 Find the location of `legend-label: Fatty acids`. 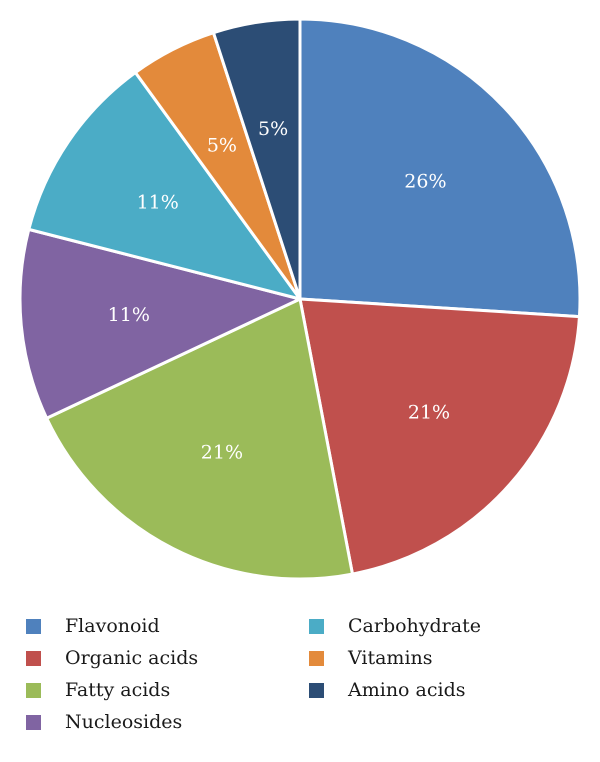

legend-label: Fatty acids is located at coordinates (118, 690).